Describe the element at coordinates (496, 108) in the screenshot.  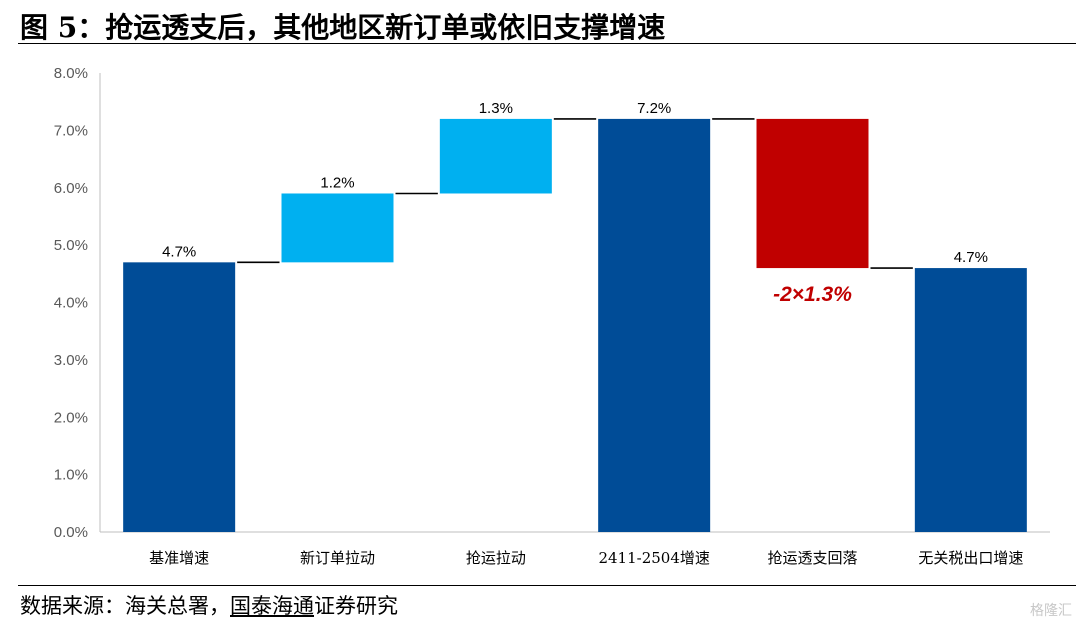
I see `data-label: 1.3%` at that location.